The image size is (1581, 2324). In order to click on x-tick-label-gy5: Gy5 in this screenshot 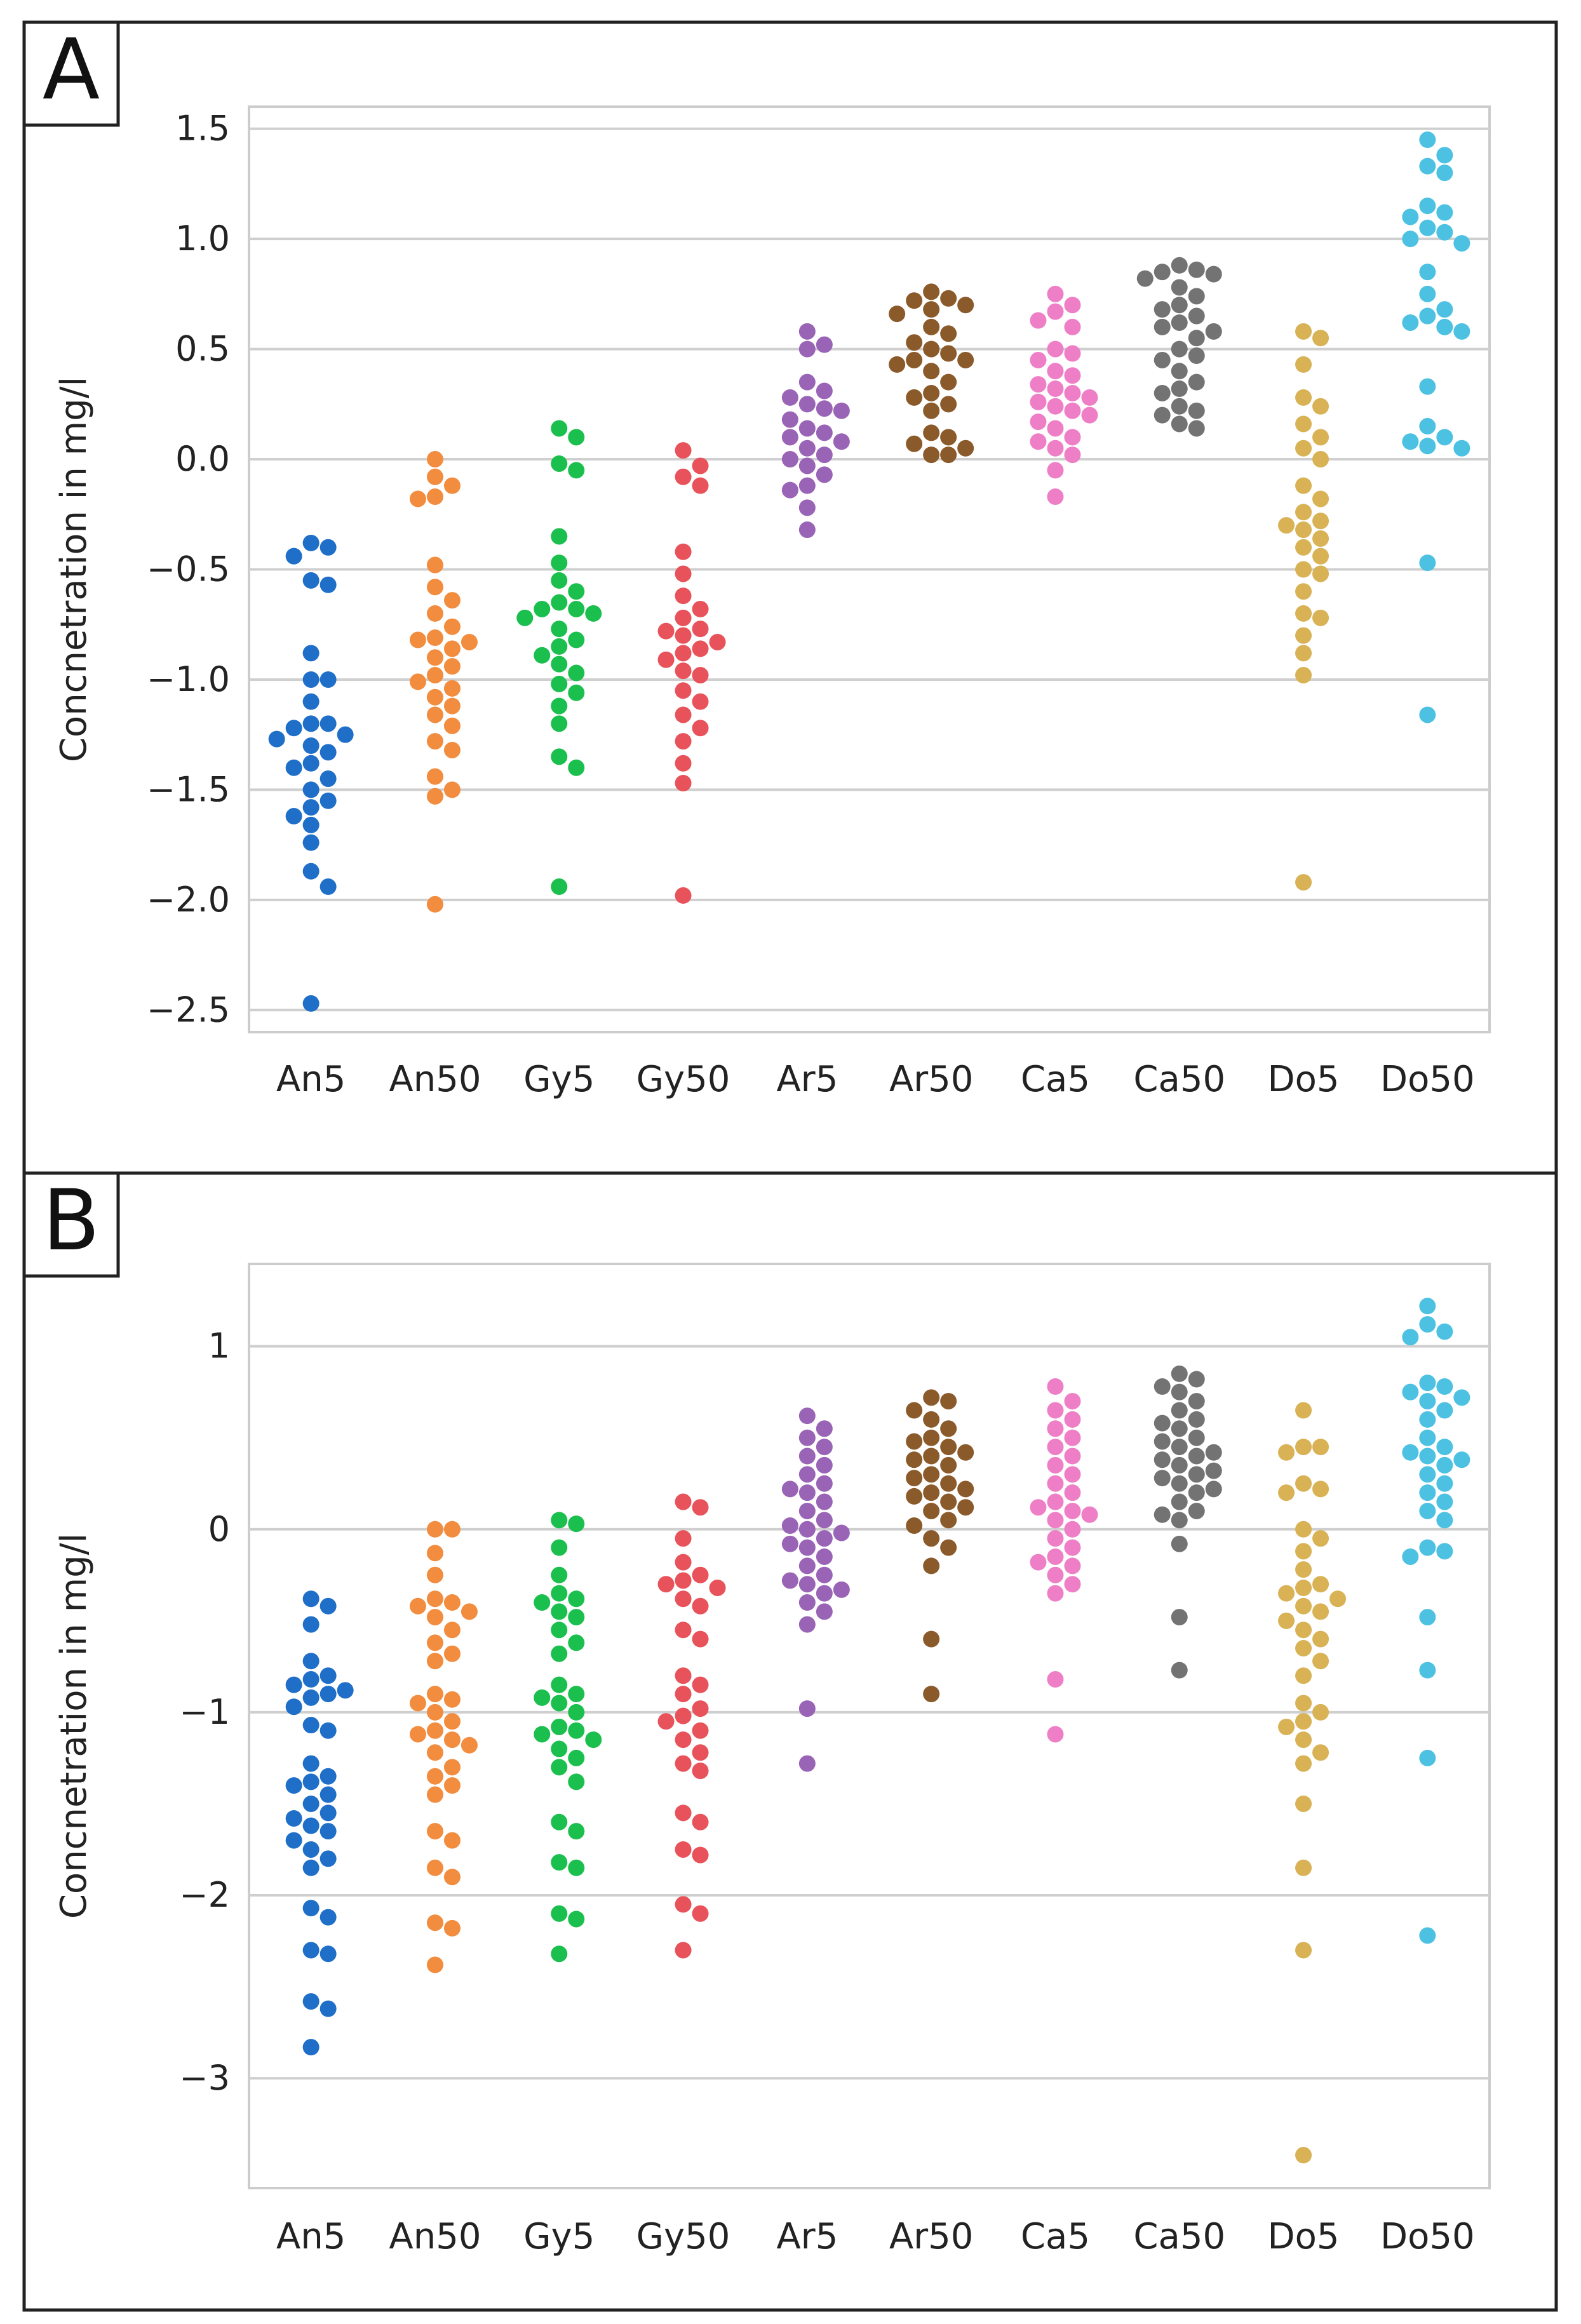, I will do `click(559, 2237)`.